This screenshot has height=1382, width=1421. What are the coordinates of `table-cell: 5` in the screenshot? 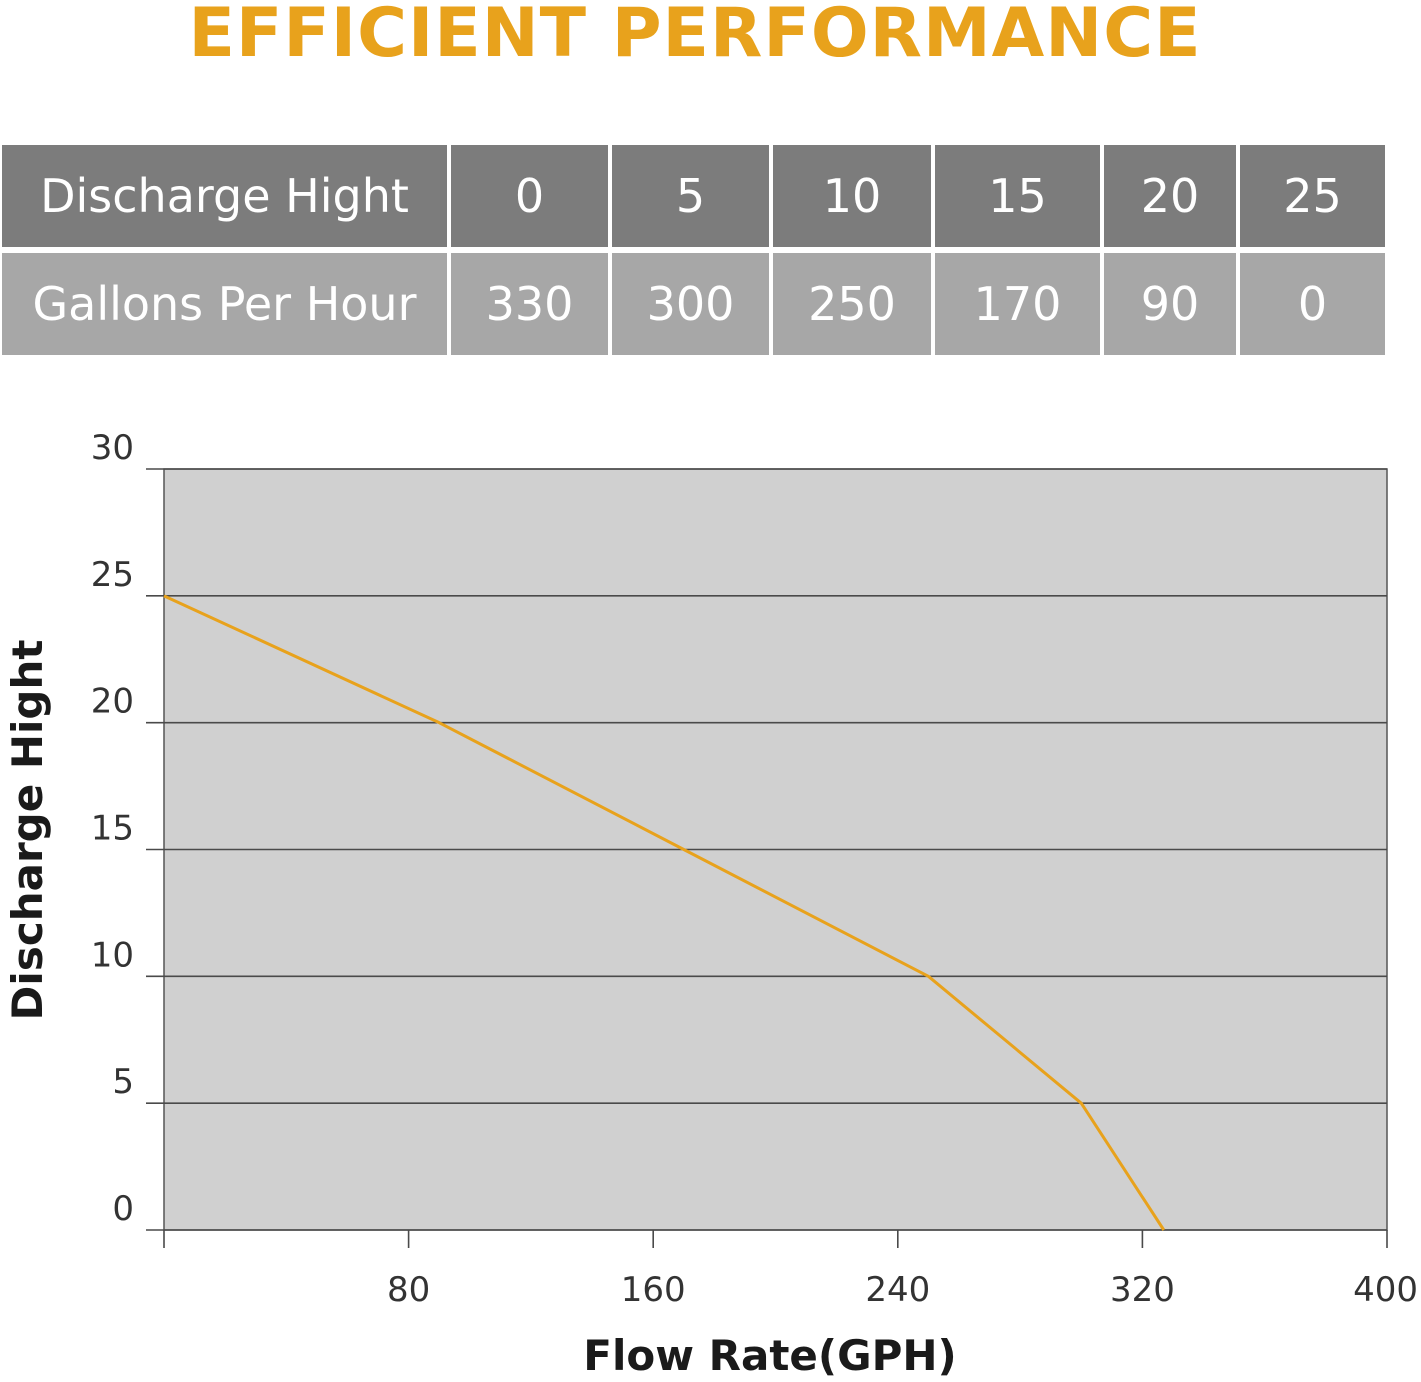 It's located at (690, 196).